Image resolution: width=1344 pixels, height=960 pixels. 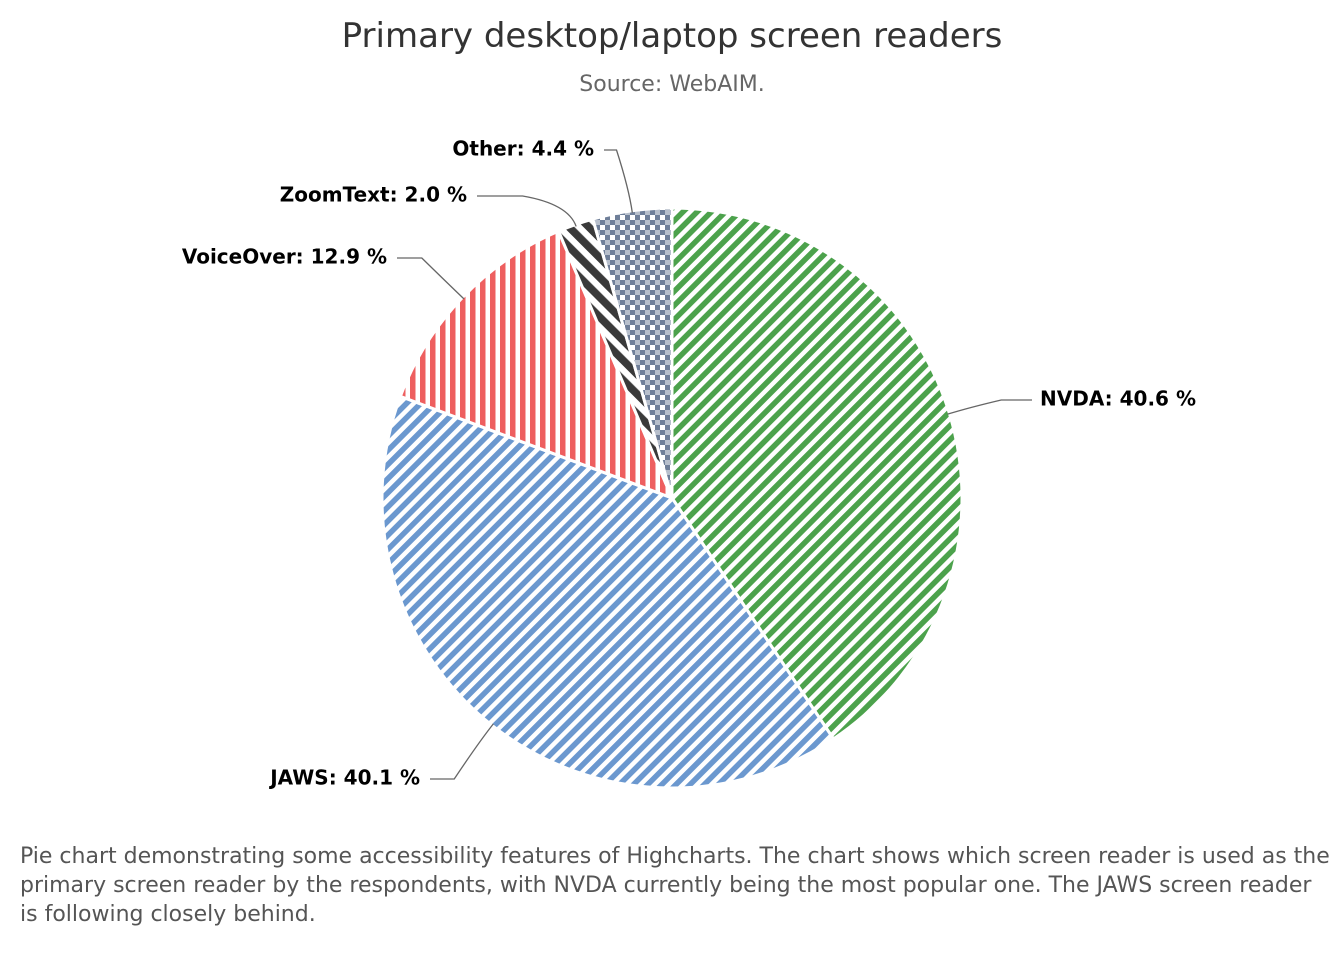 What do you see at coordinates (672, 36) in the screenshot?
I see `chart-title: Primary desktop/laptop screen readers` at bounding box center [672, 36].